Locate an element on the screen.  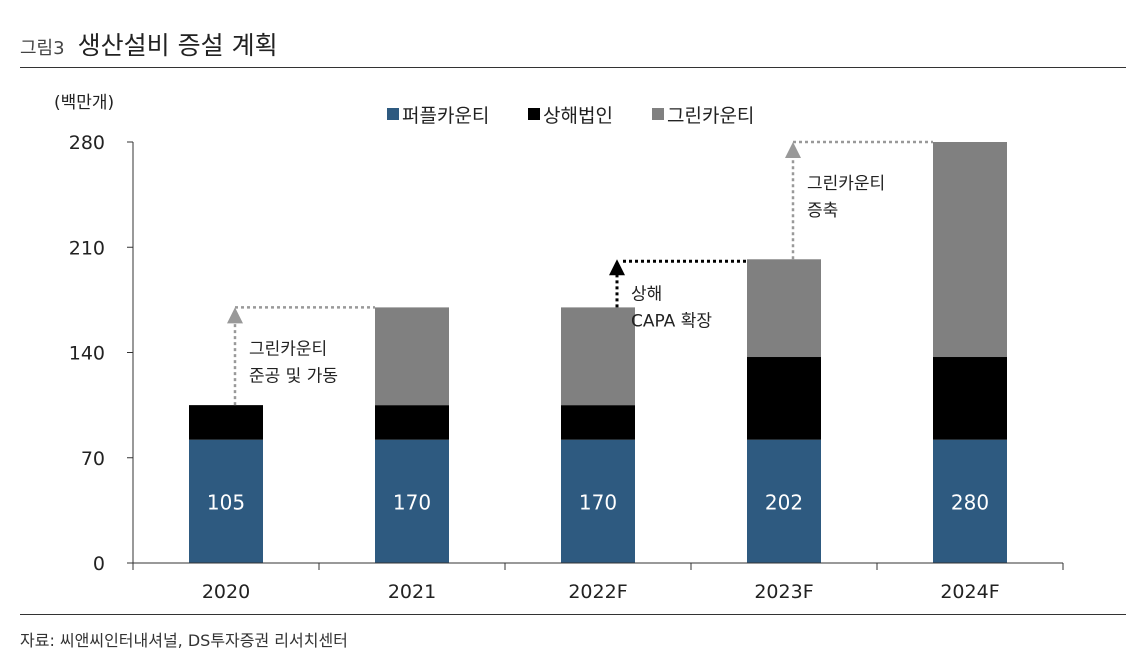
legend-label: 퍼플카운티 is located at coordinates (445, 116).